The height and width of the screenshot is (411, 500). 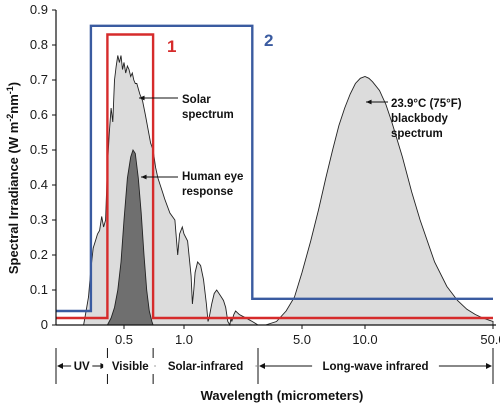 What do you see at coordinates (171, 46) in the screenshot?
I see `filter-1-label: 1` at bounding box center [171, 46].